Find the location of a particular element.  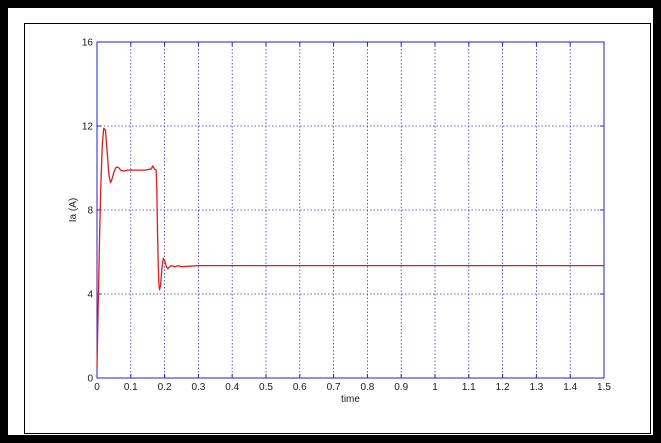

x-tick-label: 0.6 is located at coordinates (300, 387).